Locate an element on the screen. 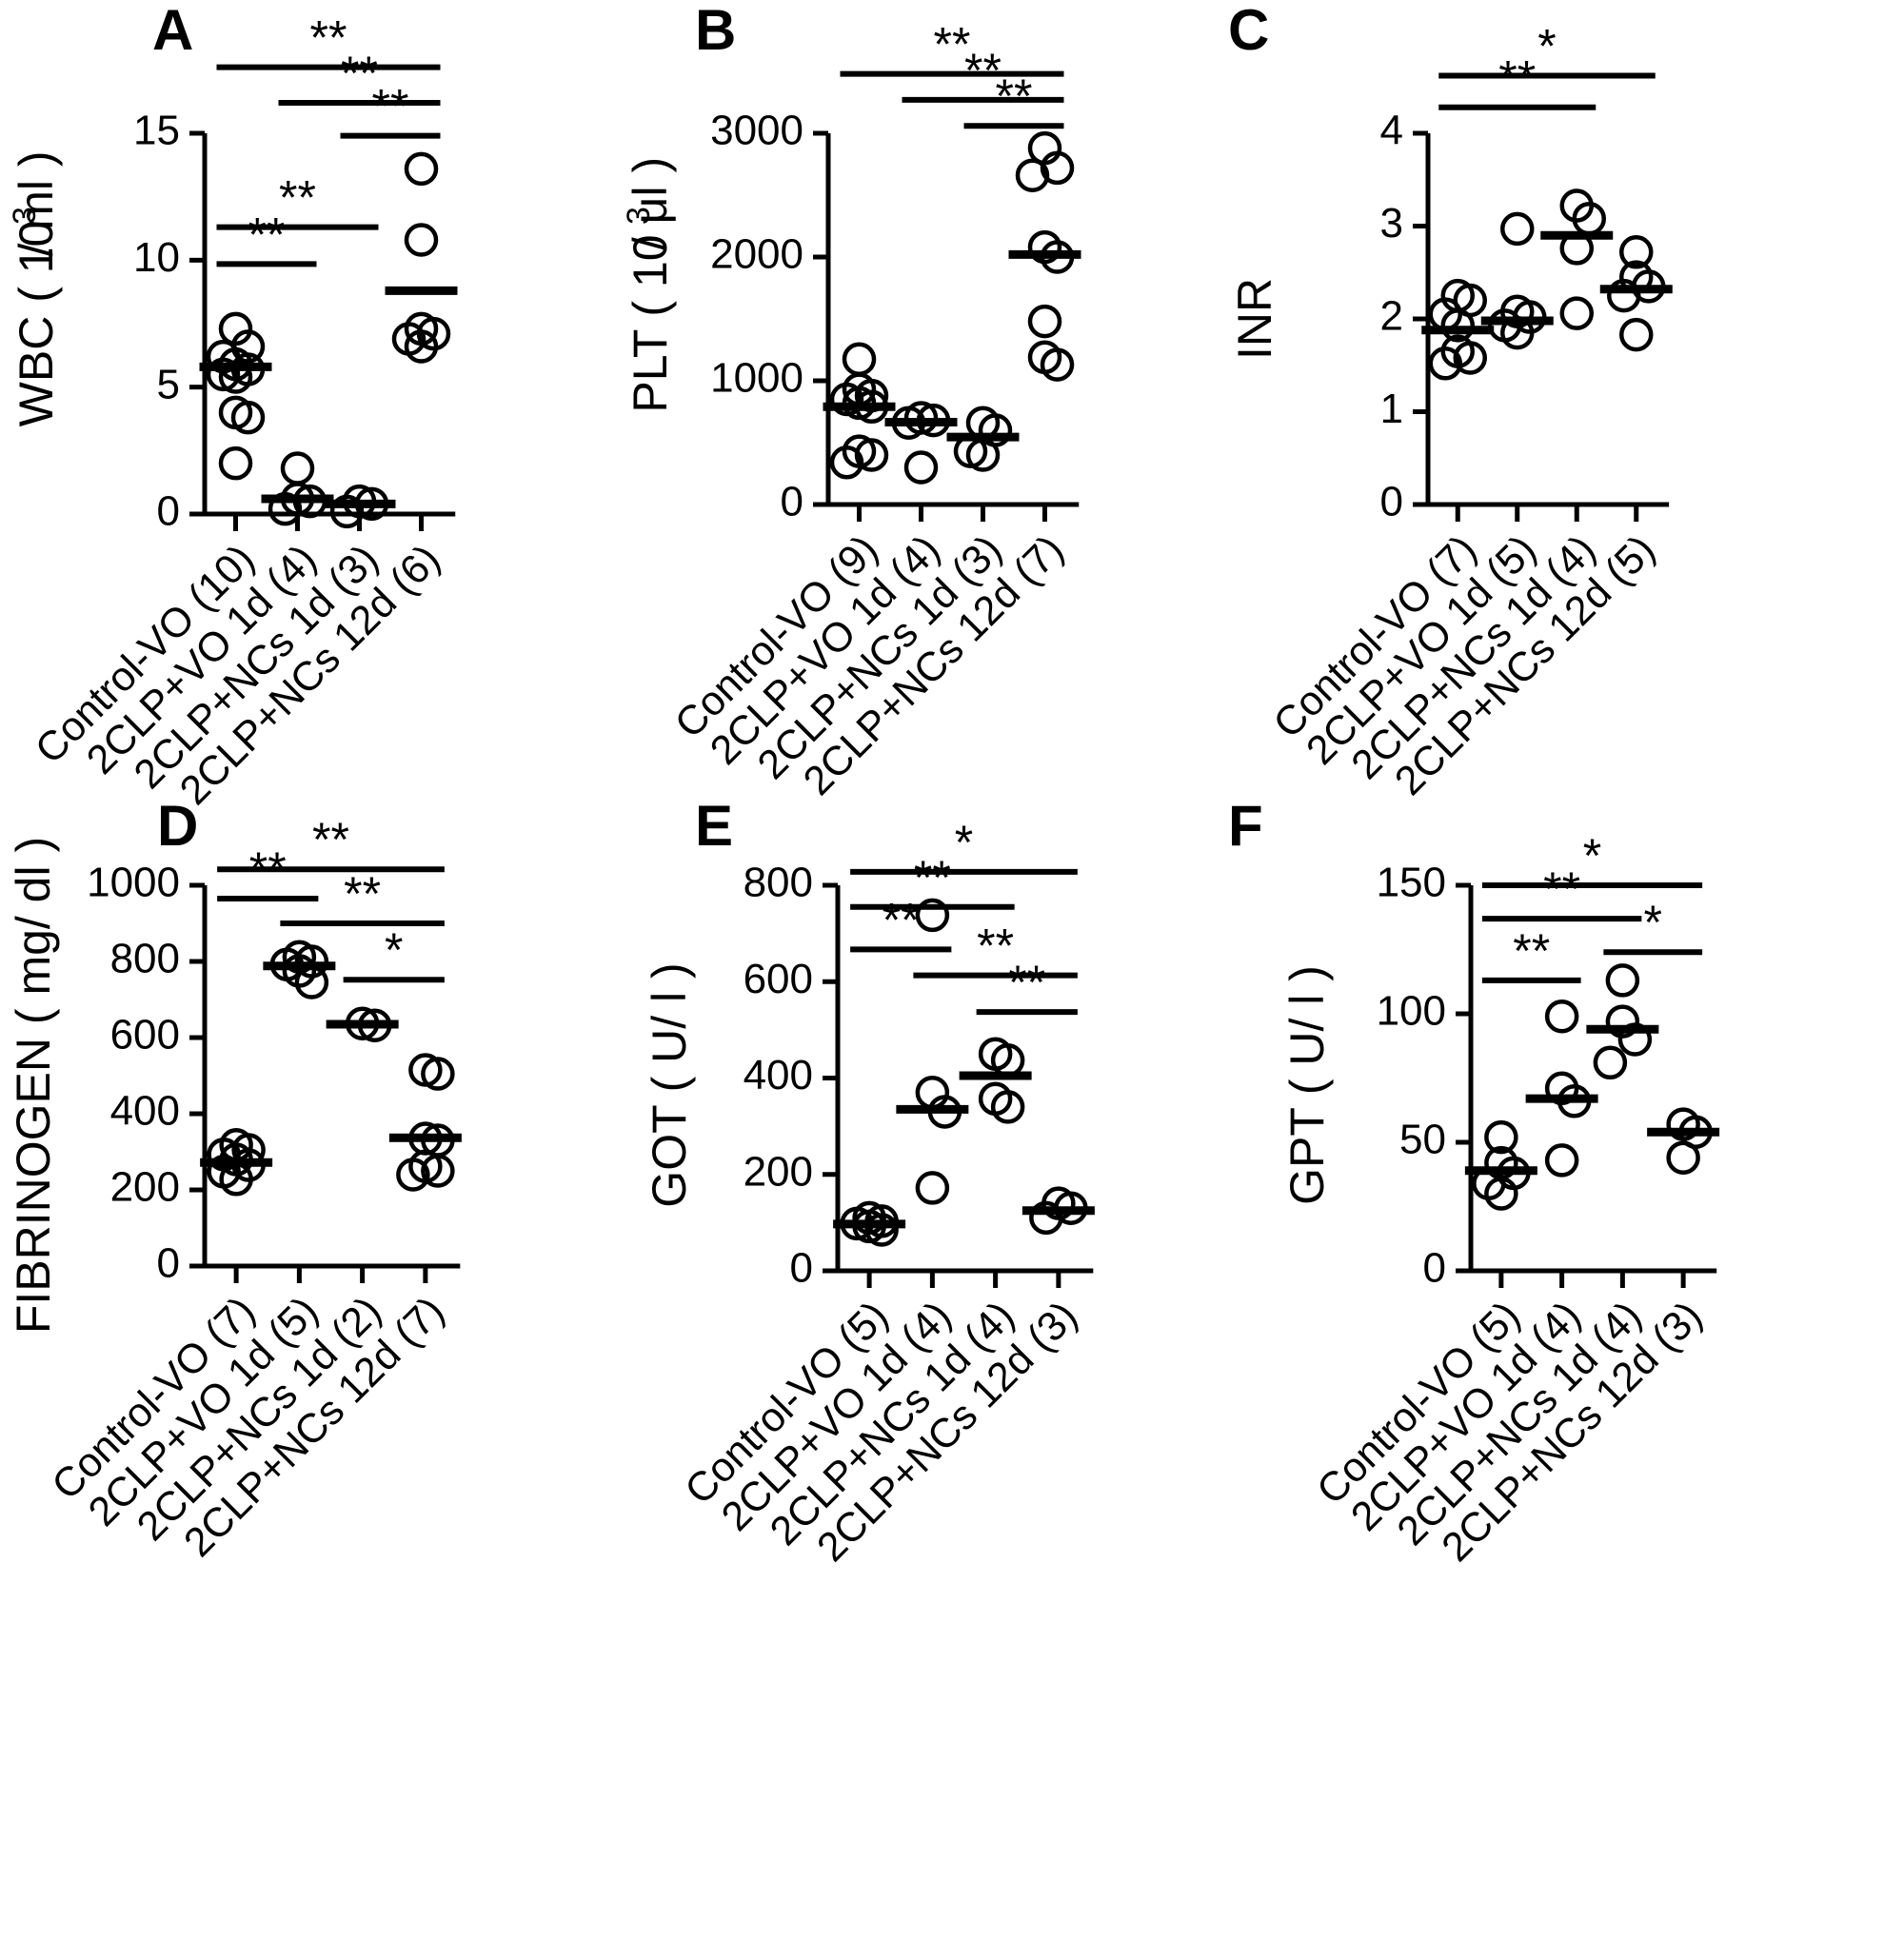  x-category-label: 2CLP+NCs 1d (3) is located at coordinates (880, 657).